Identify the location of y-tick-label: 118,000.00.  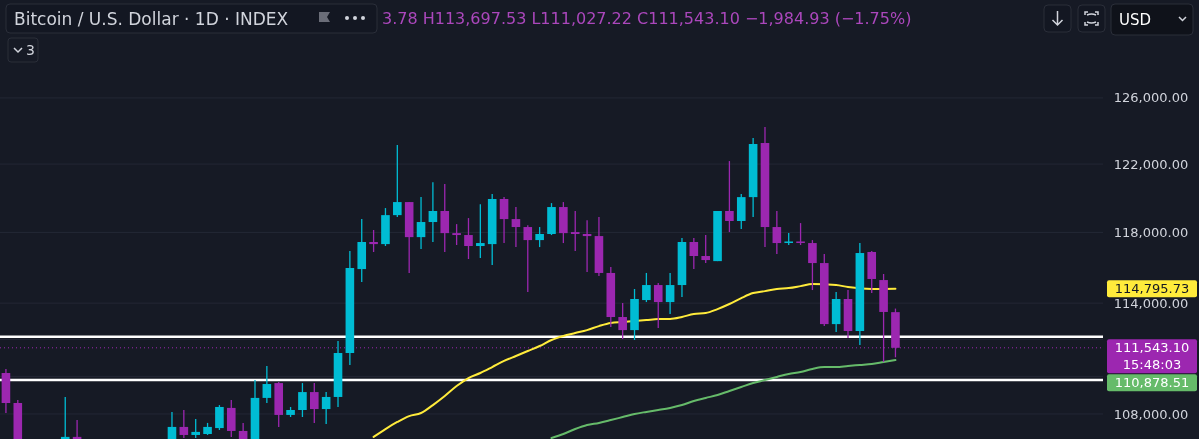
(1151, 232).